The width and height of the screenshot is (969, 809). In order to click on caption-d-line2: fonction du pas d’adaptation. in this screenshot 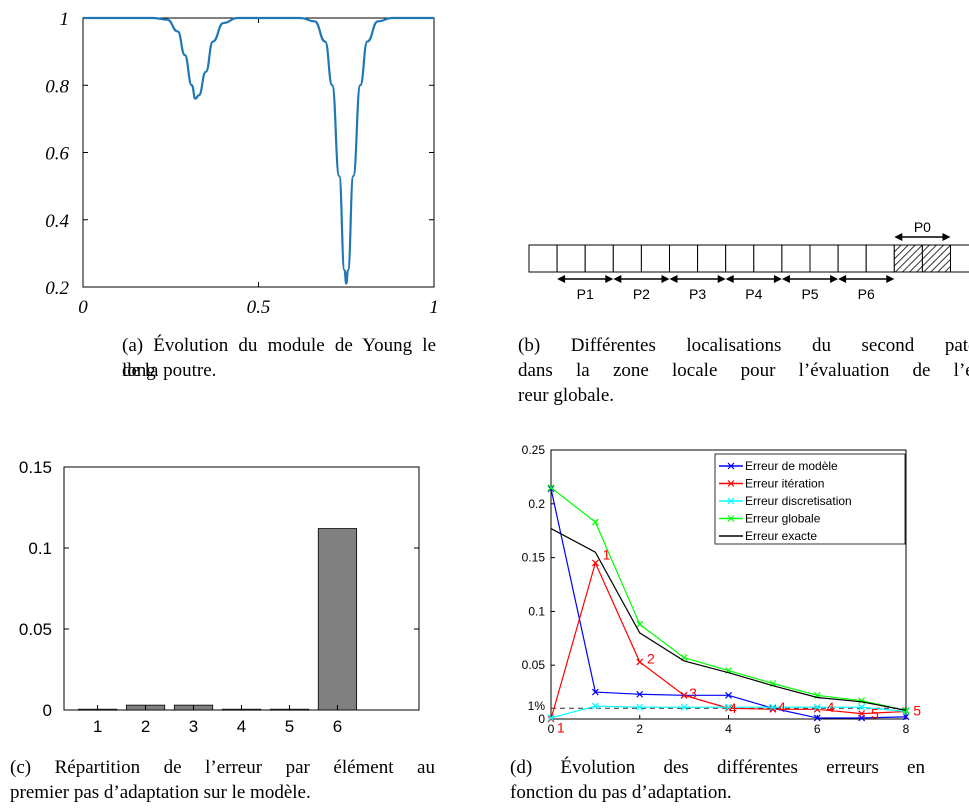, I will do `click(621, 792)`.